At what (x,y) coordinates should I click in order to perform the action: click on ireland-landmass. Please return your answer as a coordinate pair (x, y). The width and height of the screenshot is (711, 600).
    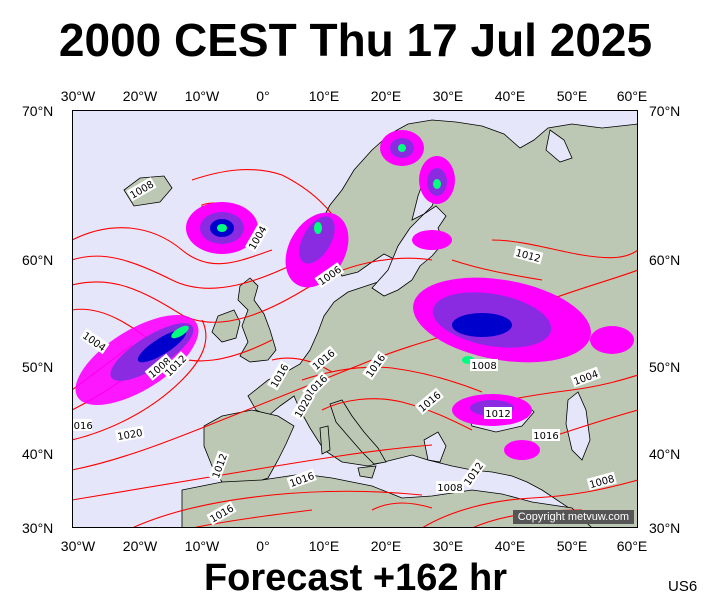
    Looking at the image, I should click on (226, 326).